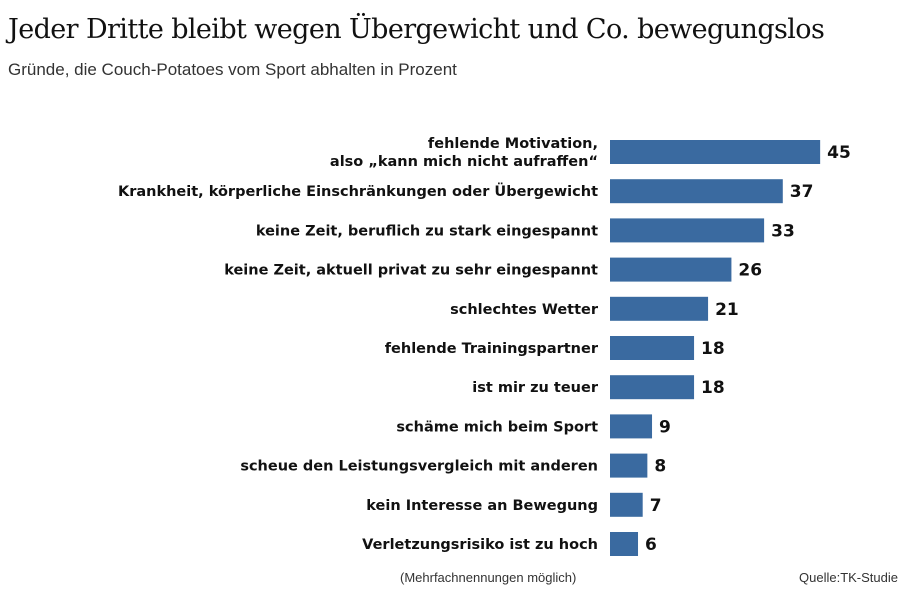  What do you see at coordinates (665, 427) in the screenshot?
I see `value-label: 9` at bounding box center [665, 427].